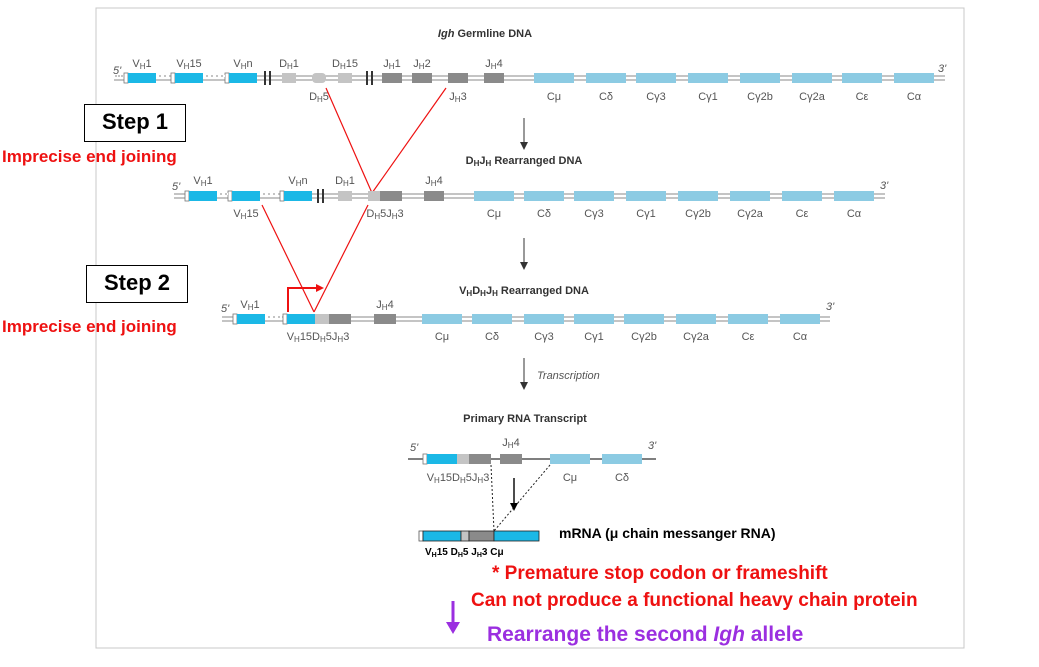  Describe the element at coordinates (862, 78) in the screenshot. I see `c-epsilon-segment` at that location.